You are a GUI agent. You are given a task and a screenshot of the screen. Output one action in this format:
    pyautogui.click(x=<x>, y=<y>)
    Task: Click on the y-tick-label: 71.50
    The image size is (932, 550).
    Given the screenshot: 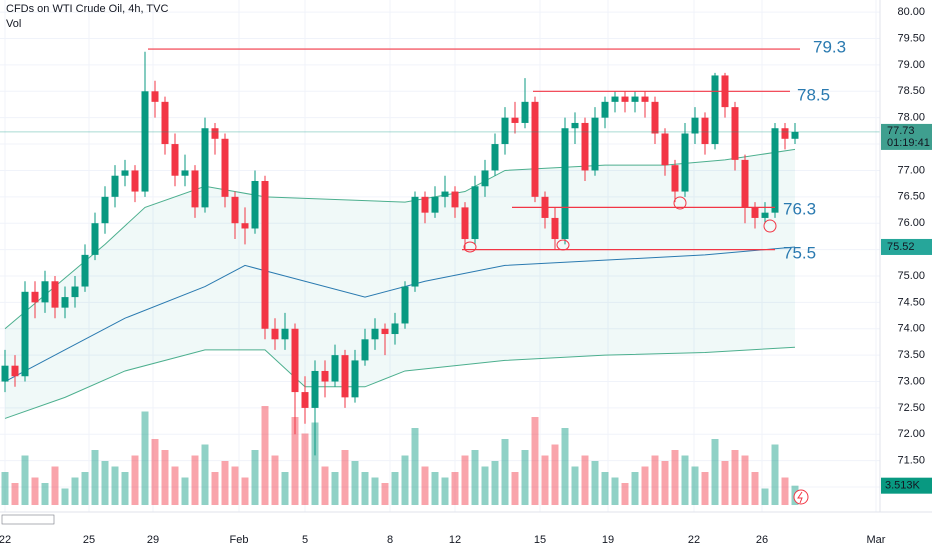 What is the action you would take?
    pyautogui.click(x=911, y=461)
    